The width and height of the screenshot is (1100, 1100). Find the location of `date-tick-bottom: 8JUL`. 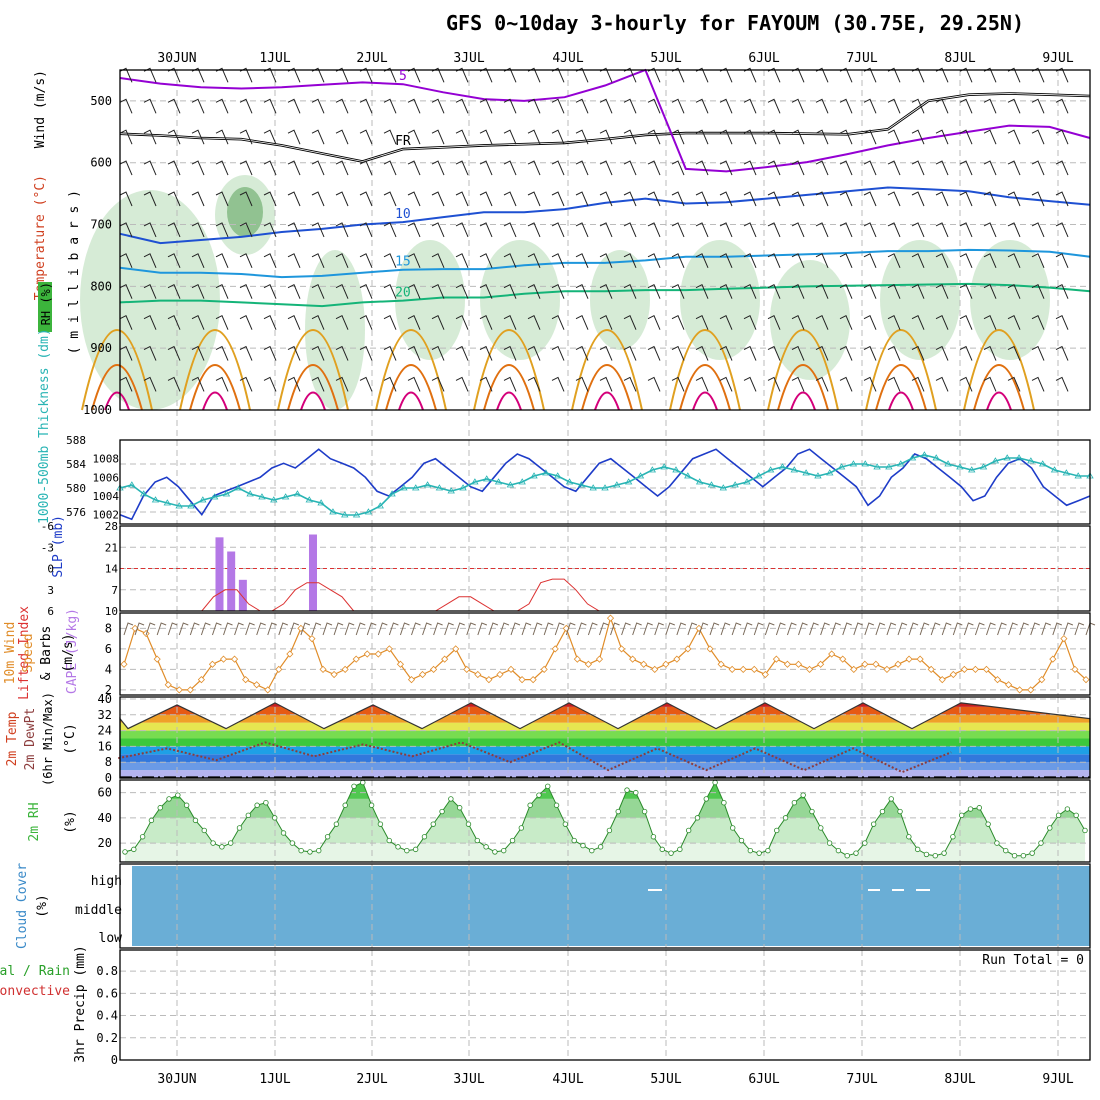

date-tick-bottom: 8JUL is located at coordinates (959, 1079).